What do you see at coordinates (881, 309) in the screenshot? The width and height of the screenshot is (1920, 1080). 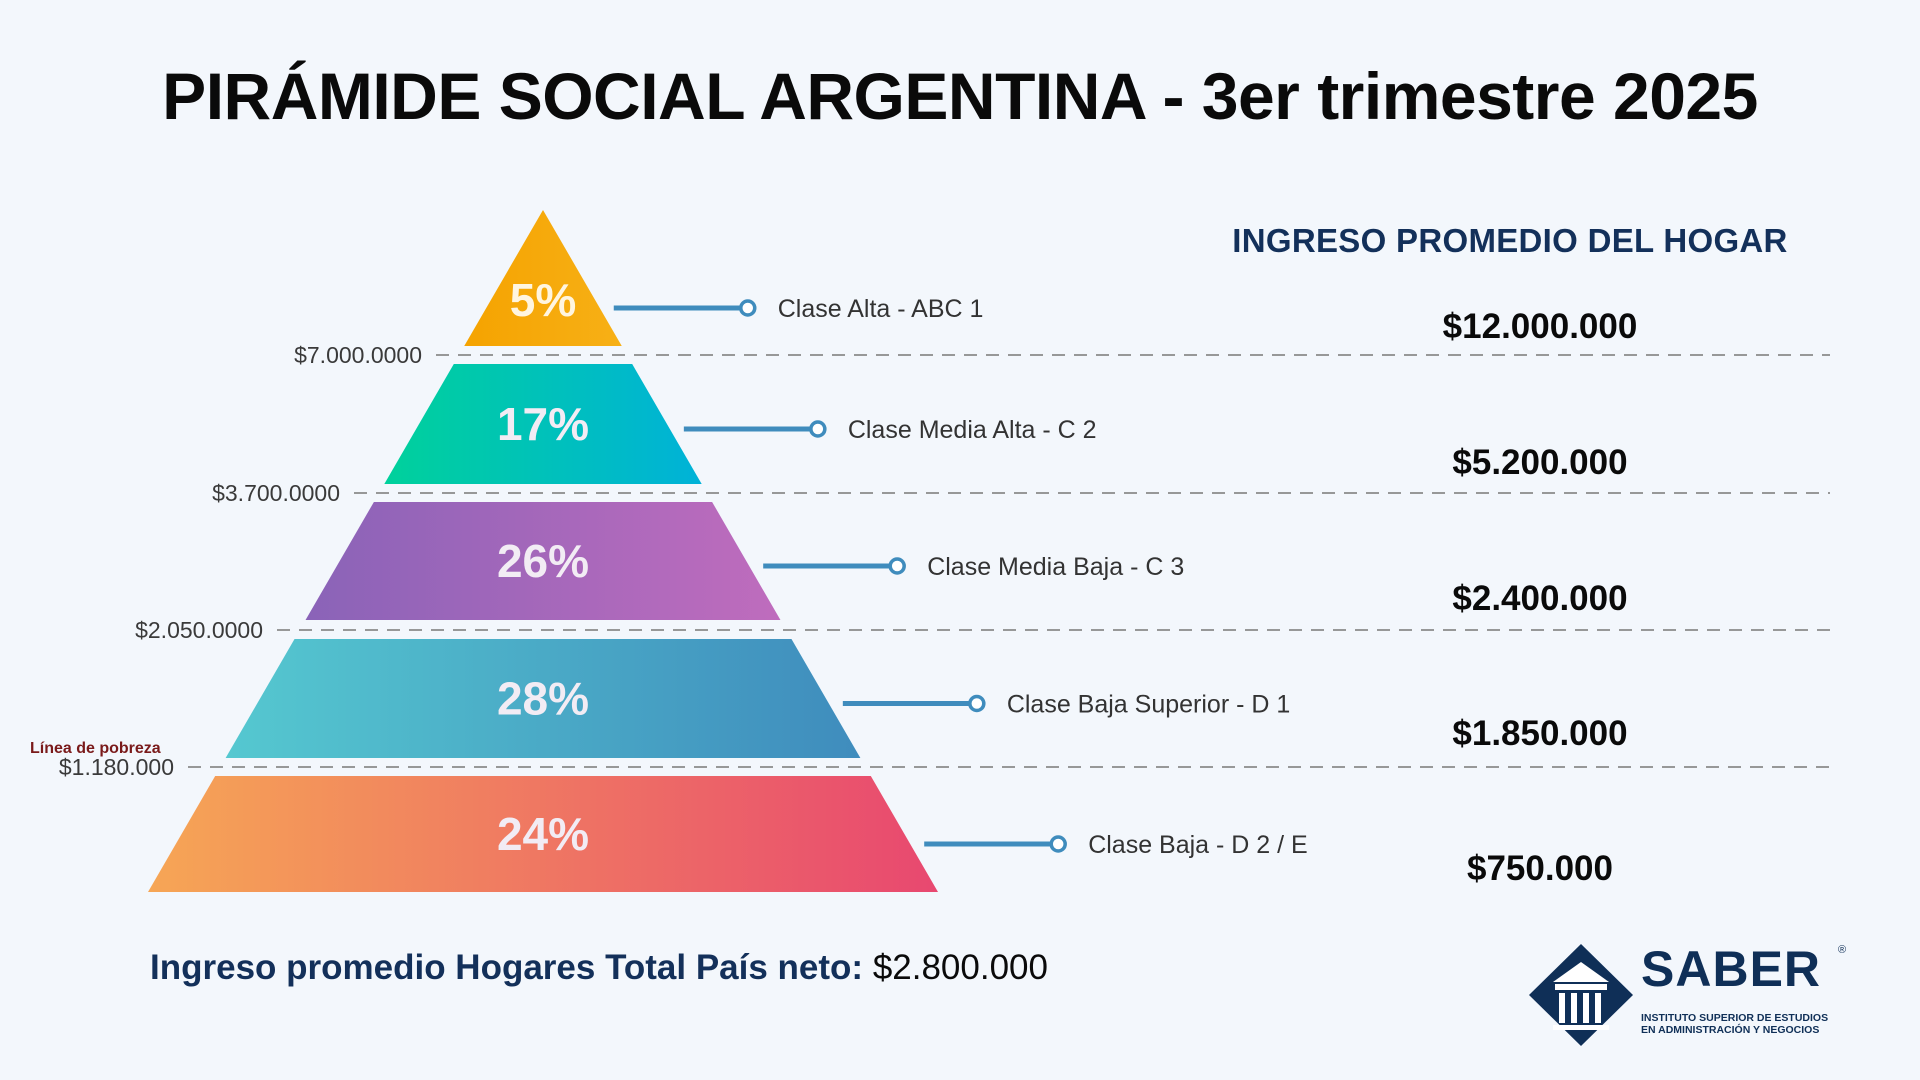 I see `class-label: Clase Alta - ABC 1` at bounding box center [881, 309].